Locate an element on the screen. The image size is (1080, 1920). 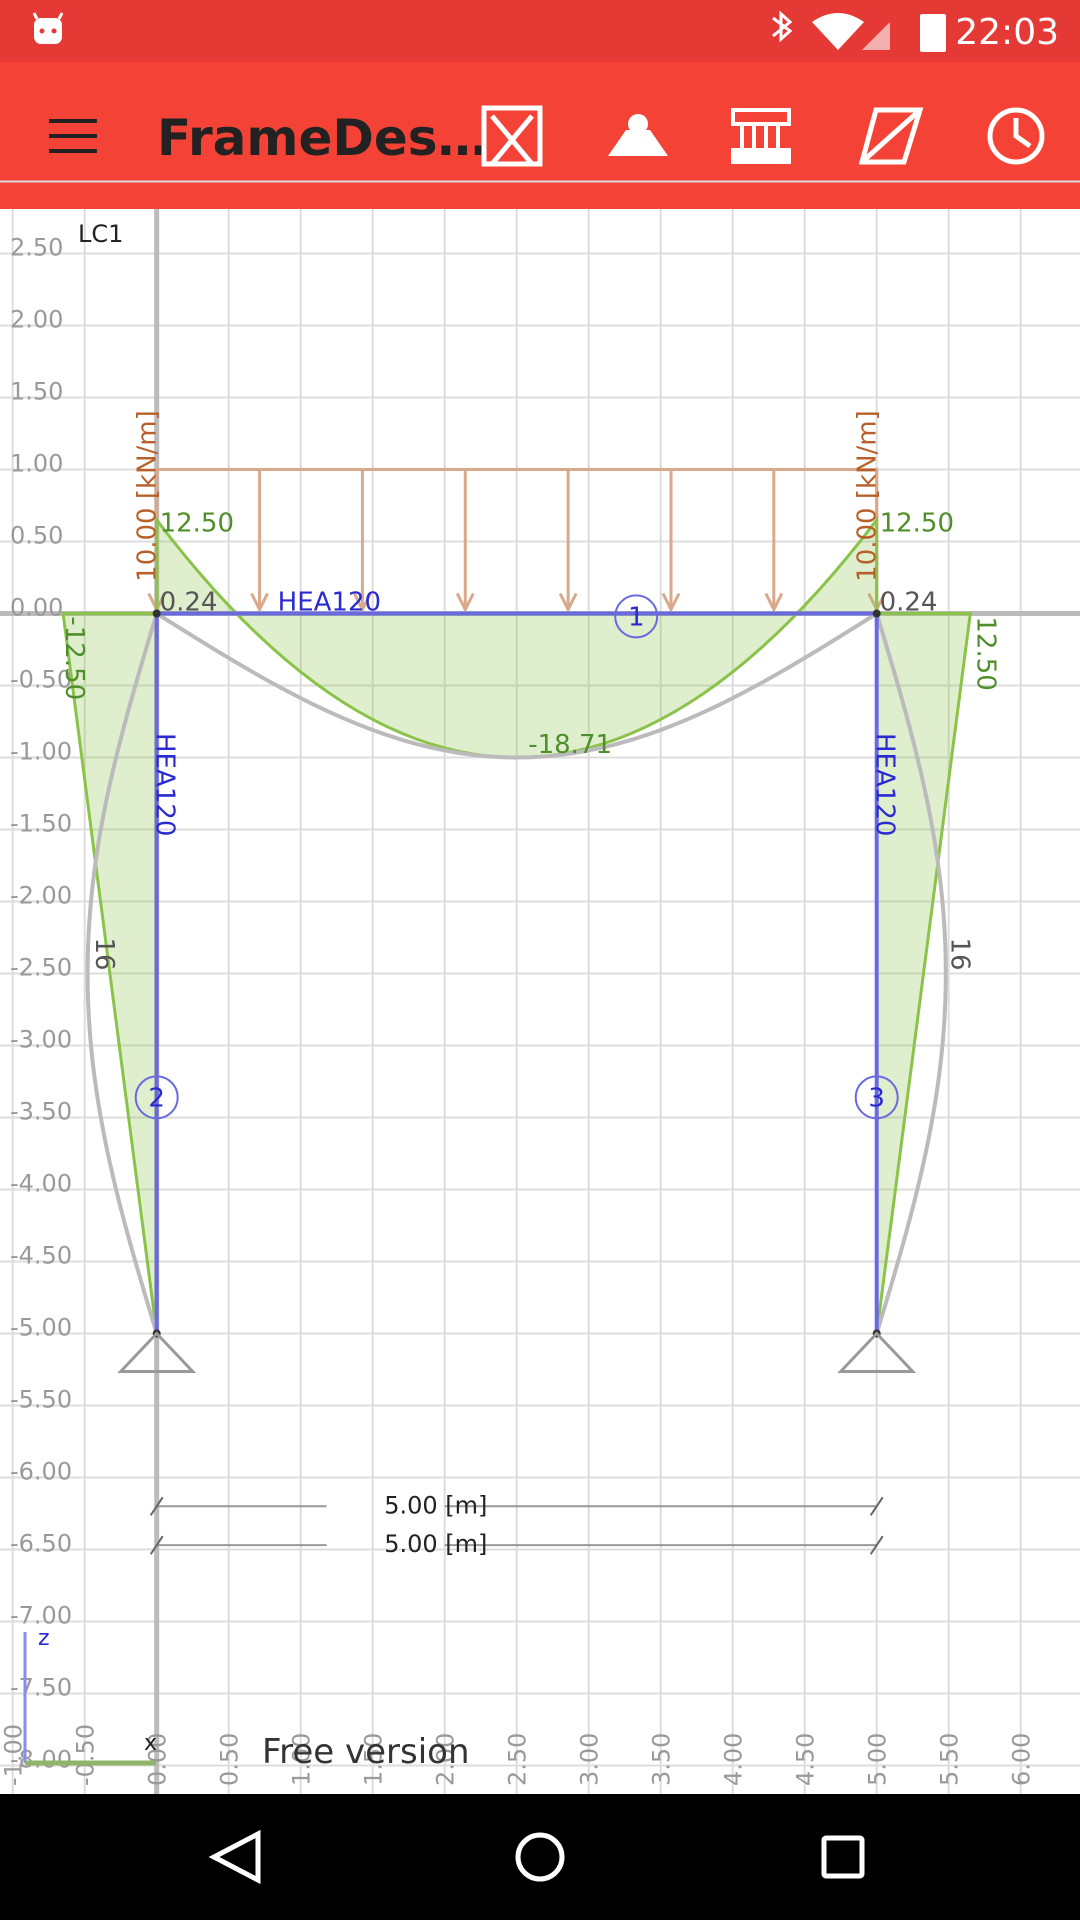
y-axis-label: -3.00 is located at coordinates (41, 1040).